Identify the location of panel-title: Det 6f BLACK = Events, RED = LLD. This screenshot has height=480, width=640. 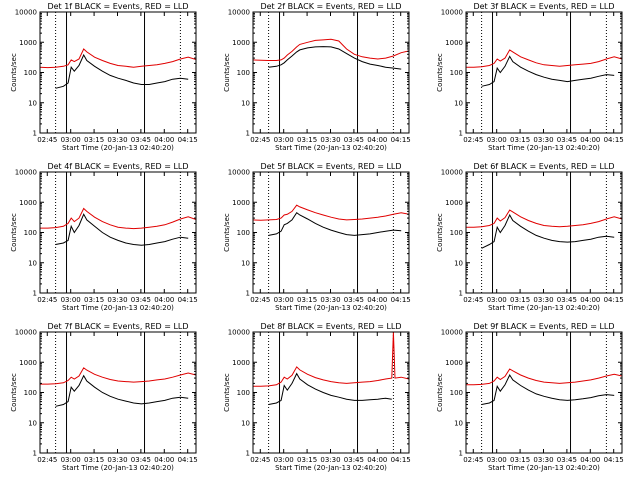
(543, 166).